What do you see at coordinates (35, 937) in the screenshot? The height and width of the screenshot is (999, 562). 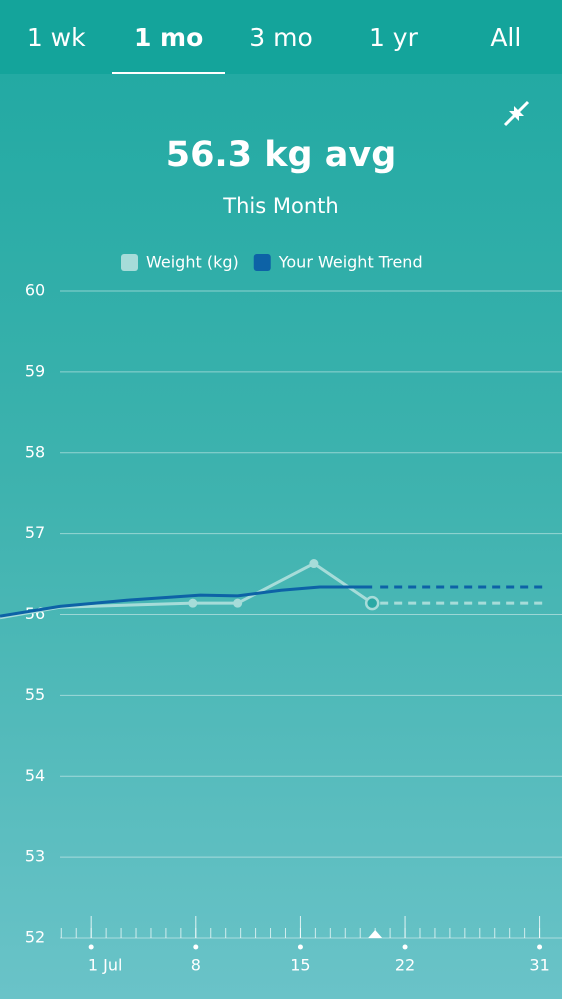 I see `y-tick-label: 52` at bounding box center [35, 937].